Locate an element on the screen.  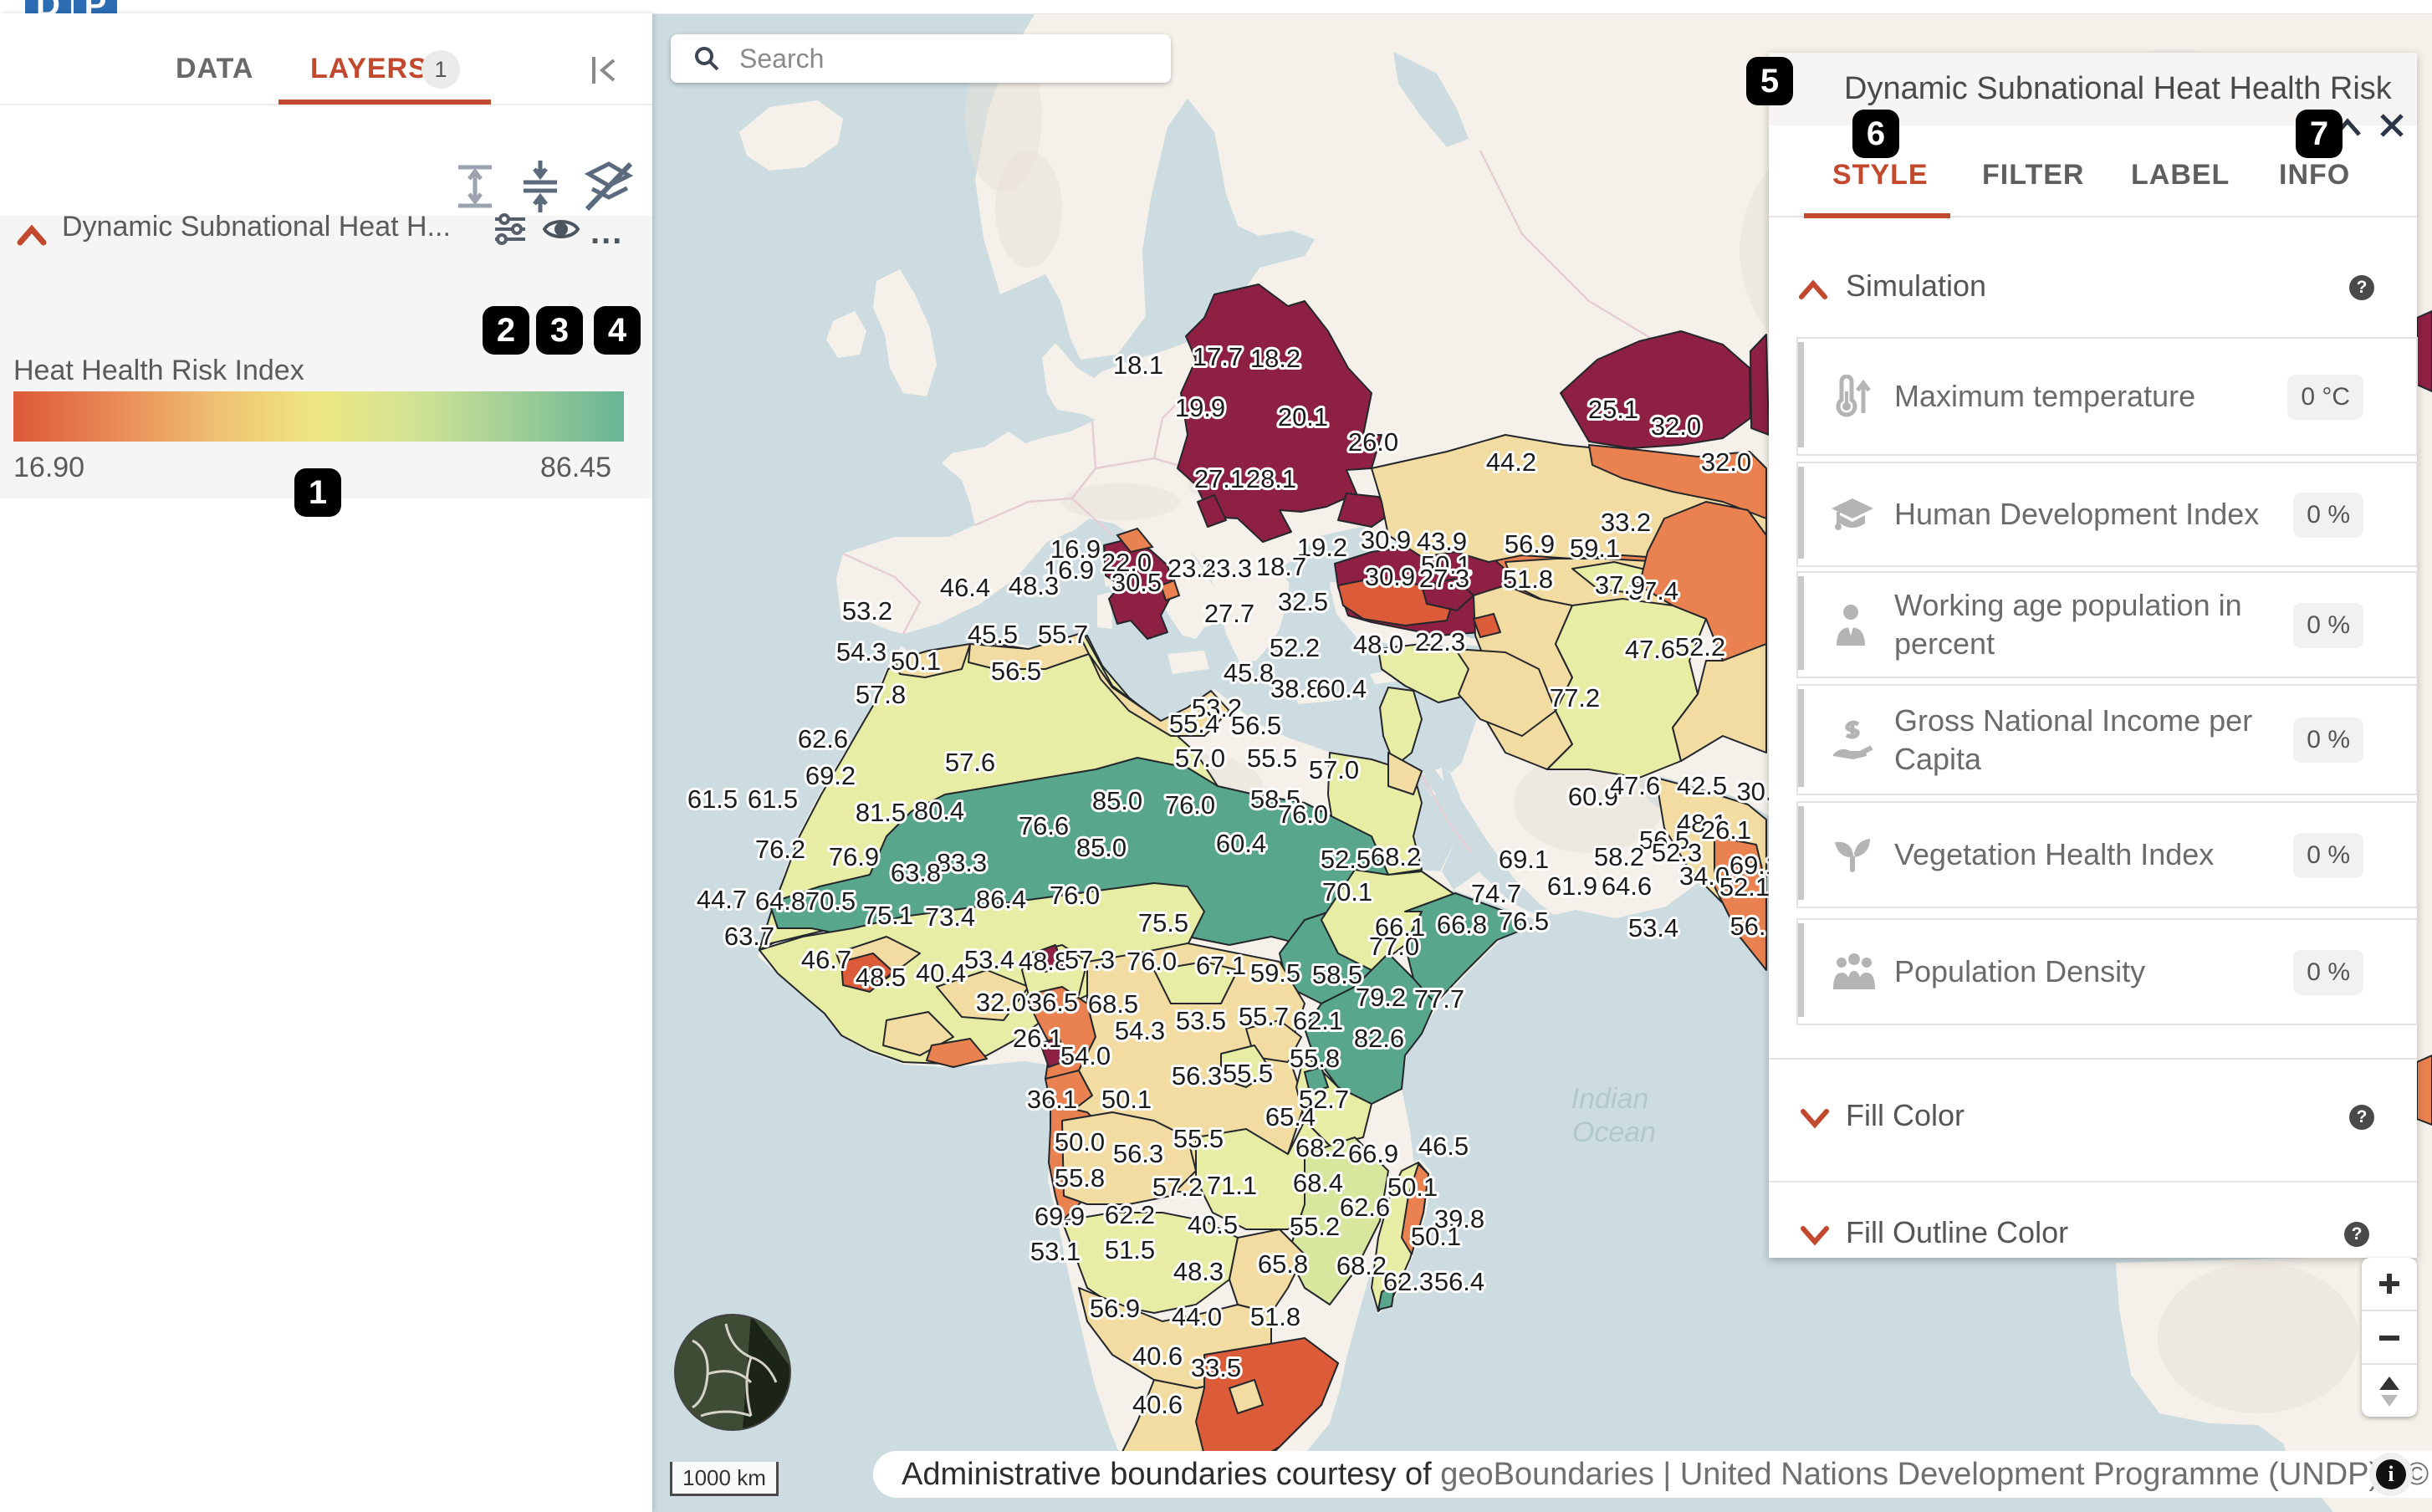
svg-text: 59.5 is located at coordinates (1275, 973).